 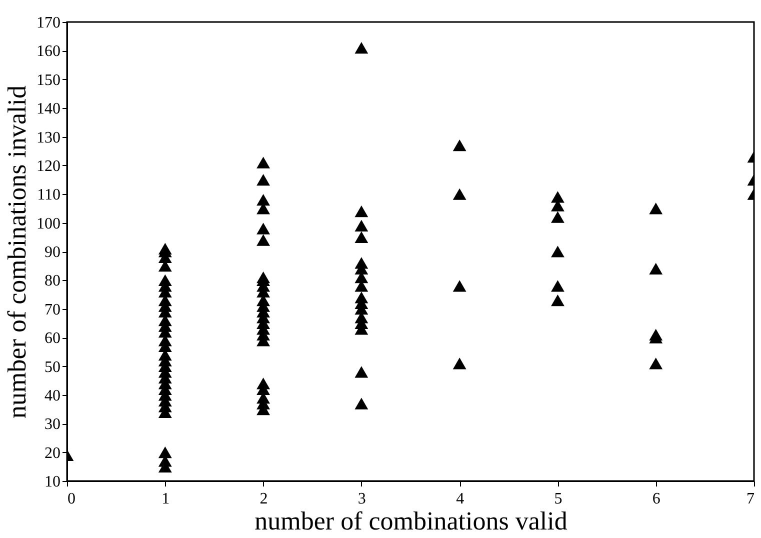 I want to click on y-tick-label: 40, so click(x=52, y=395).